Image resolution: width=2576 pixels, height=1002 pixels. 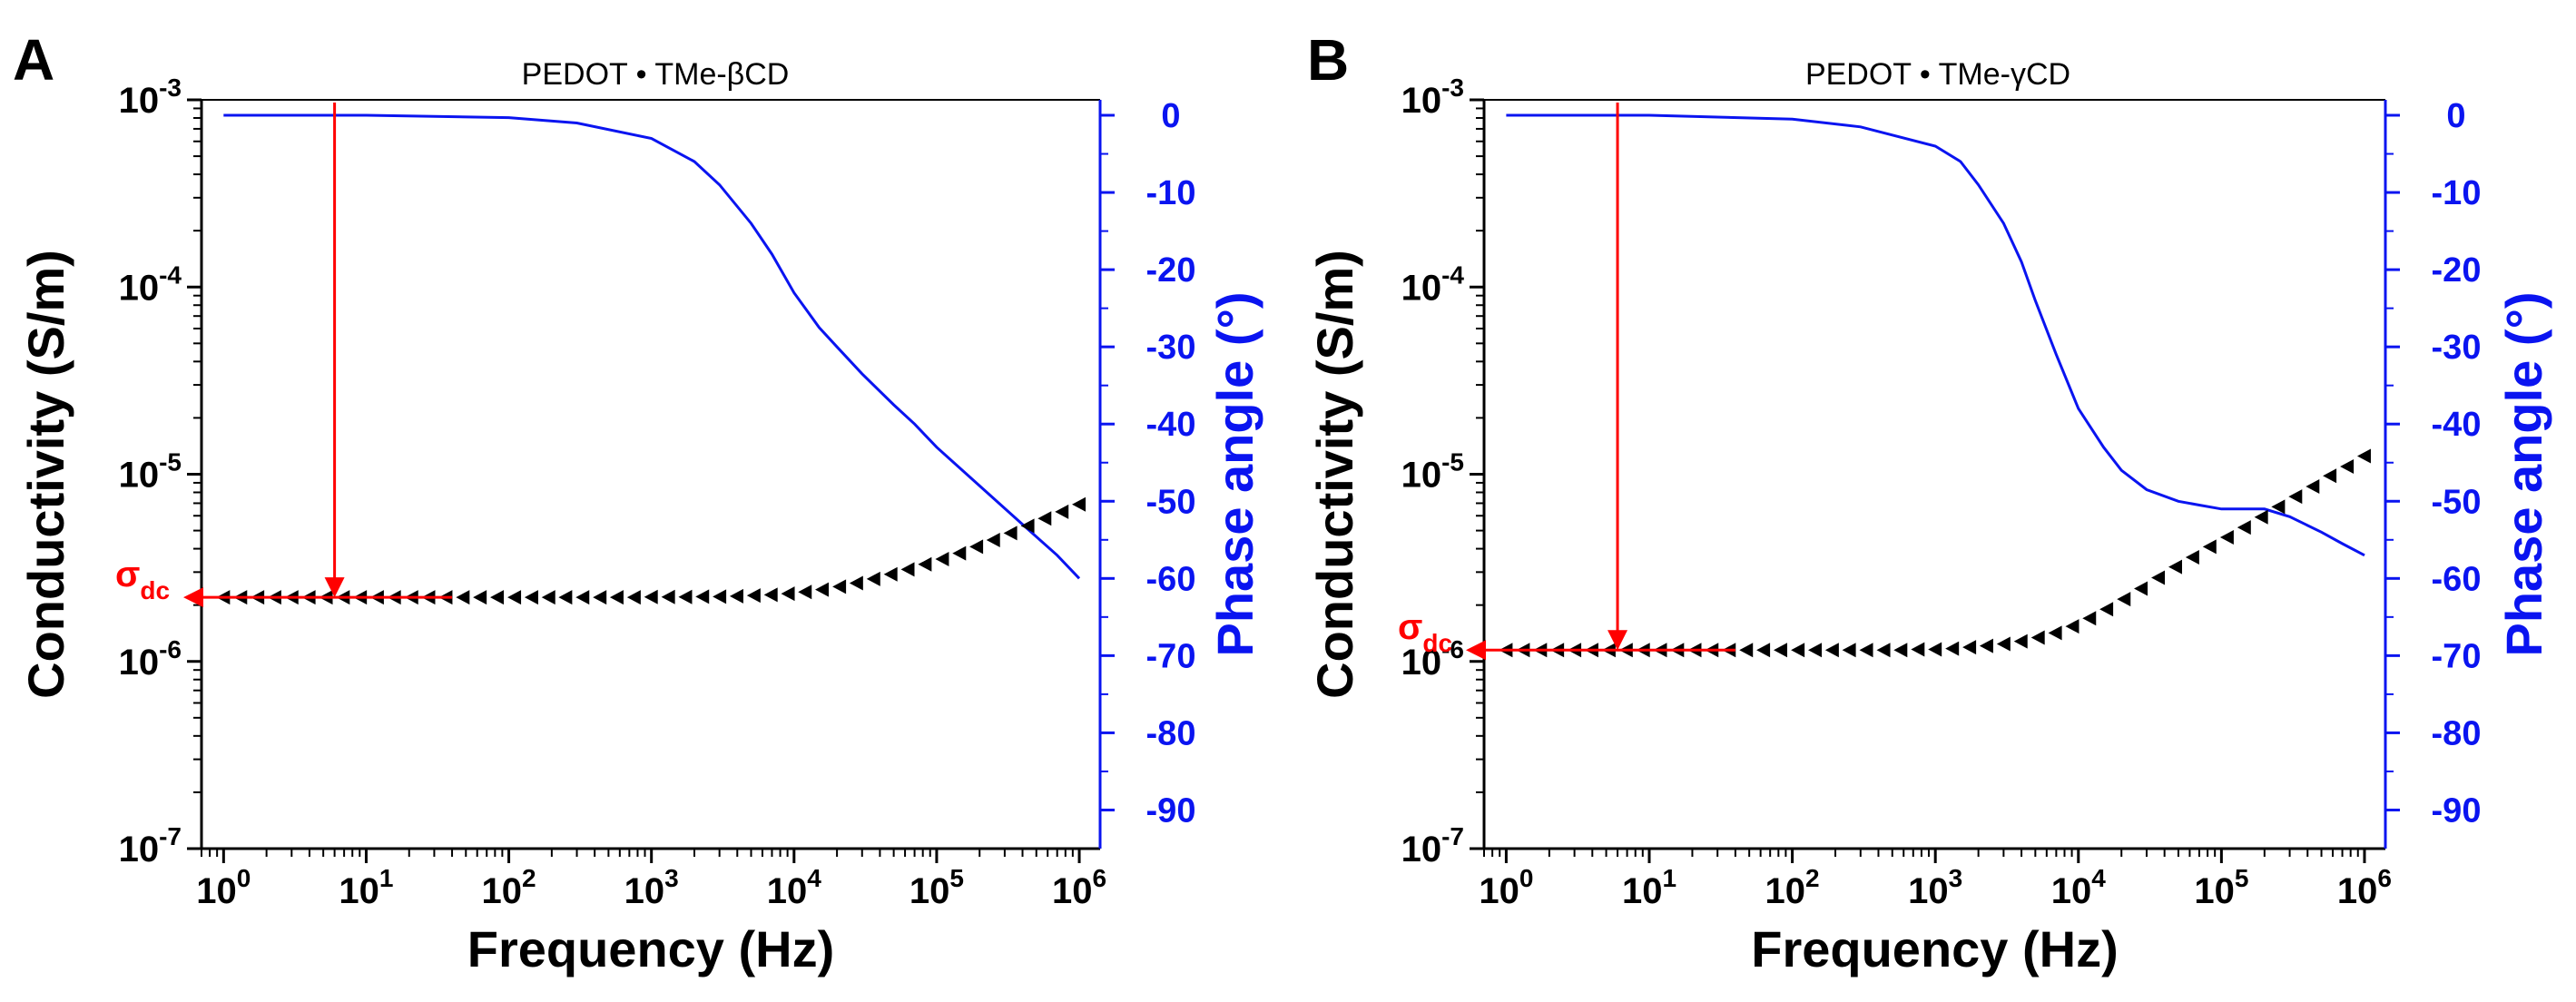 I want to click on y-axis-label: Conductivity (S/m), so click(x=45, y=474).